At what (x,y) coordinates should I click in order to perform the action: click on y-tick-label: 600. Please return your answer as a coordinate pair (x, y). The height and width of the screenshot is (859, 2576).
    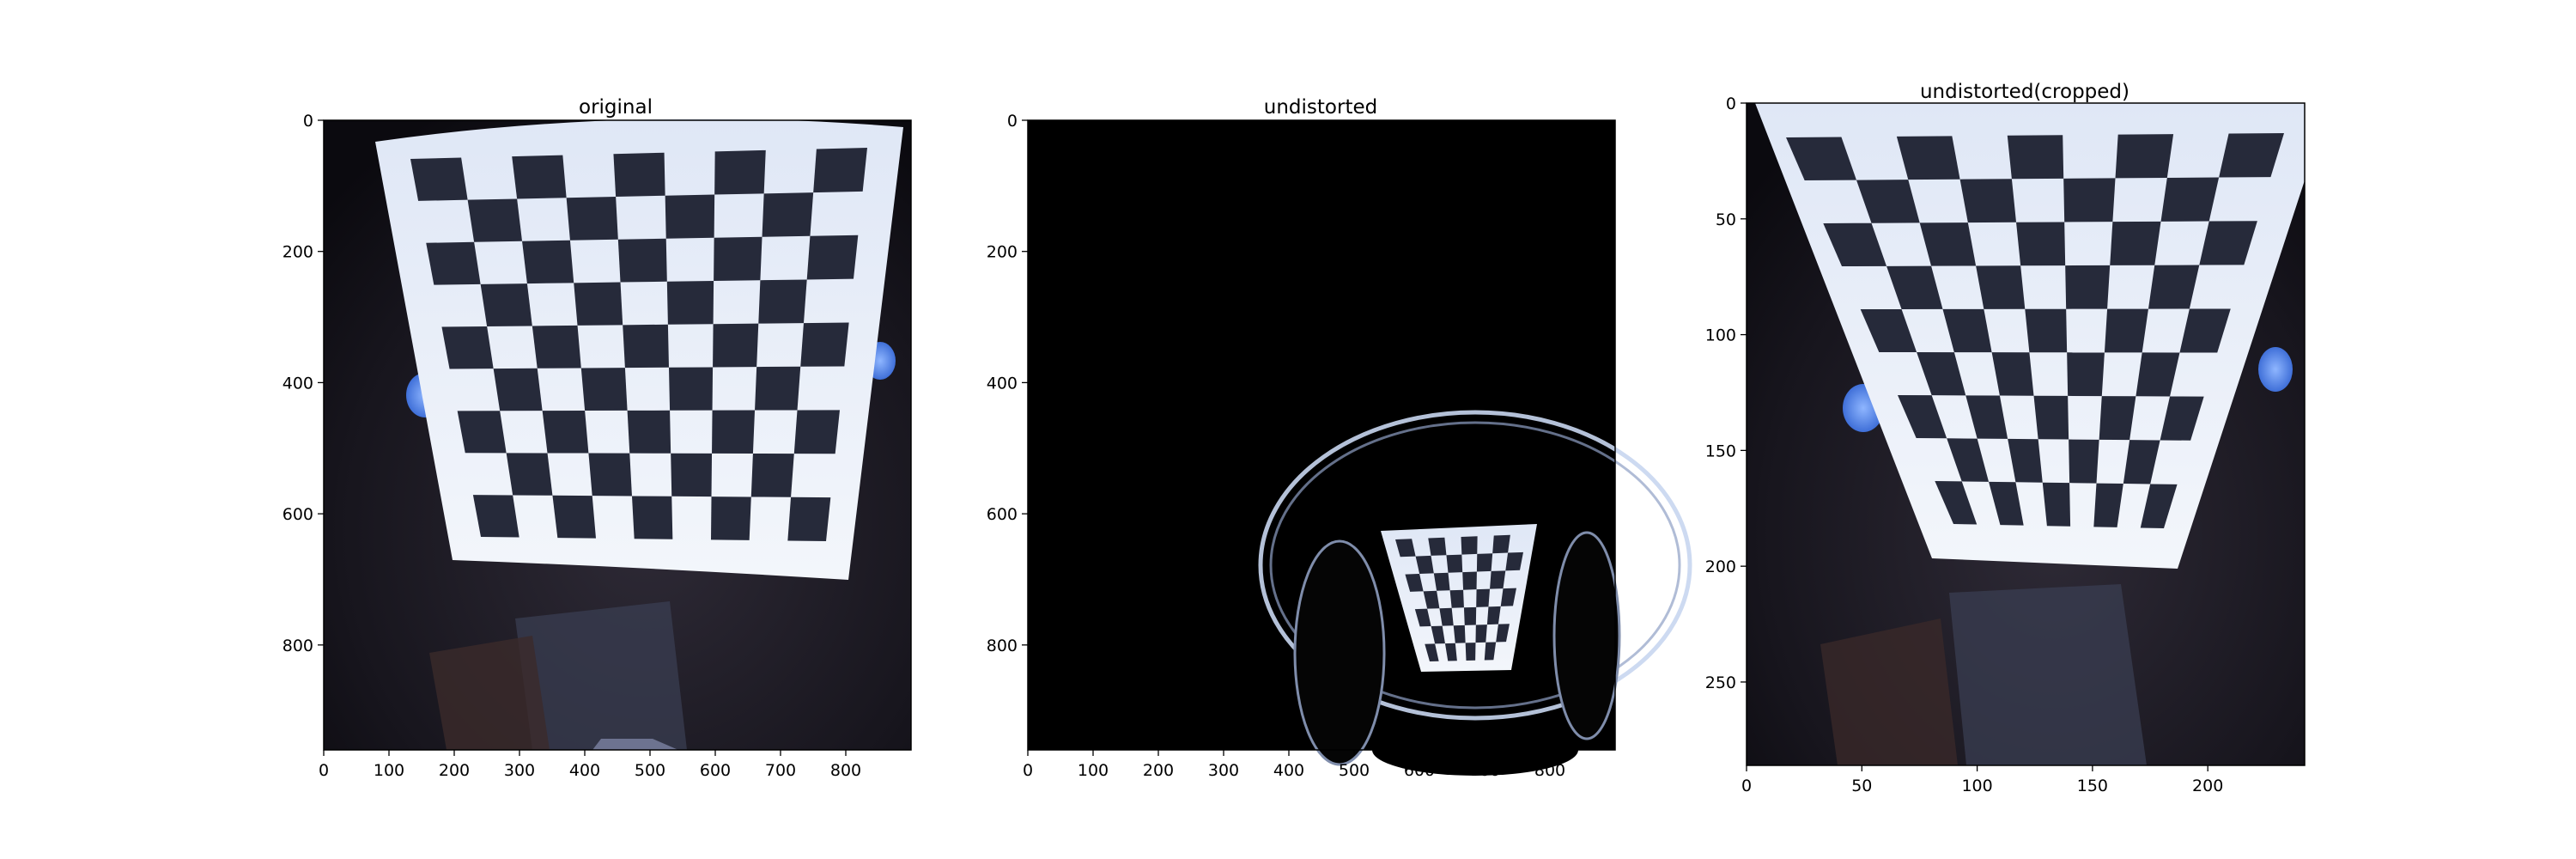
    Looking at the image, I should click on (298, 514).